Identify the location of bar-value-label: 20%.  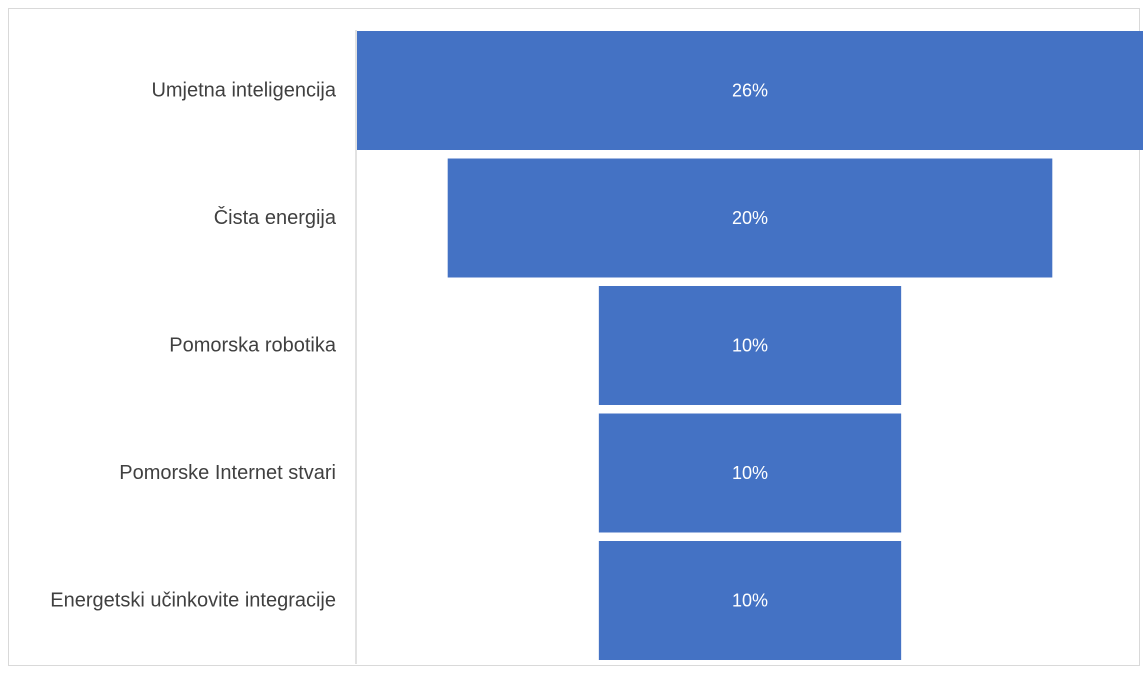
(750, 218).